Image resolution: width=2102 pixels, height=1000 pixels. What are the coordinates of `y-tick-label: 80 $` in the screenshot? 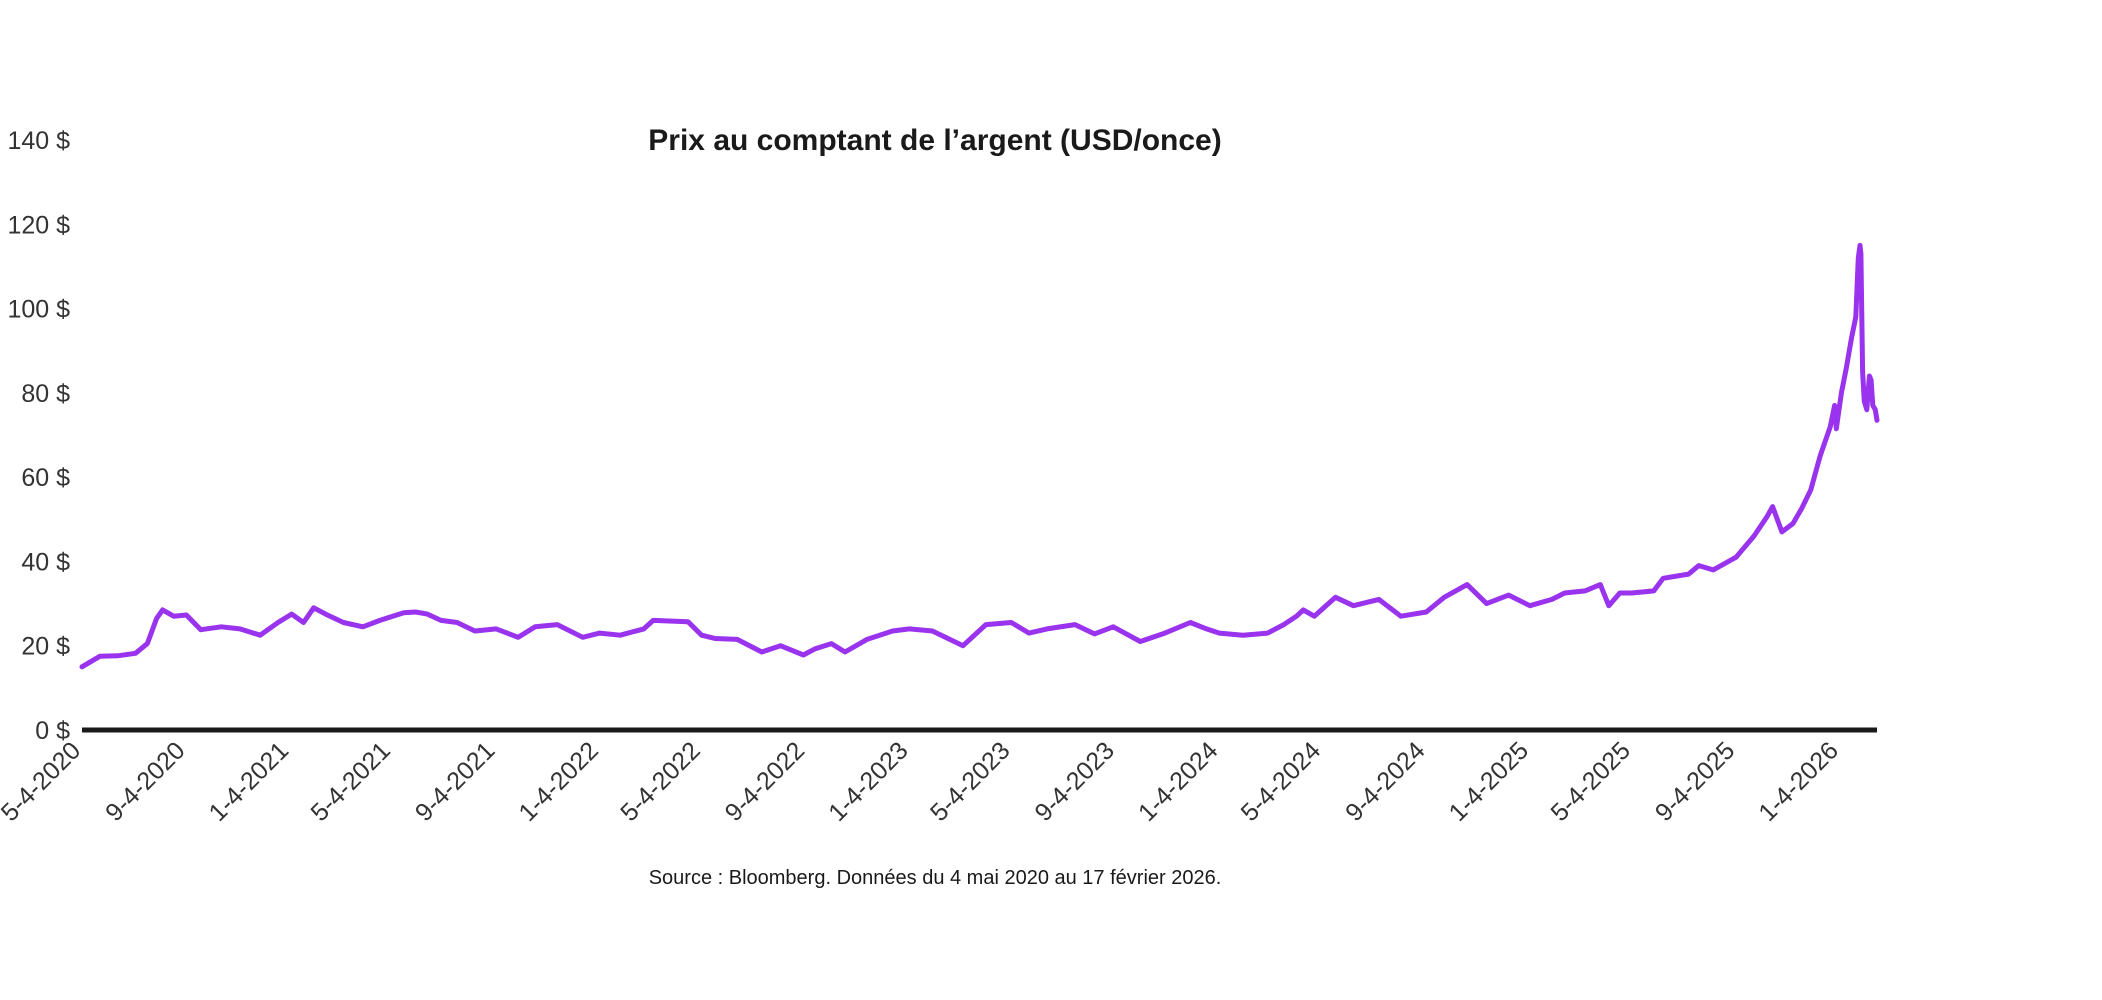 It's located at (45, 394).